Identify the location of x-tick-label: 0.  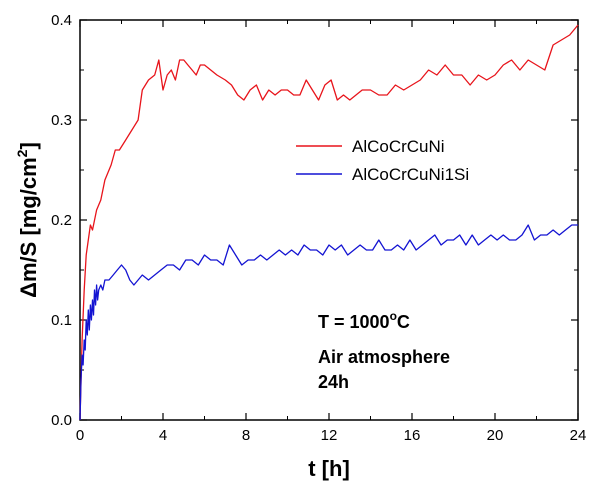
(80, 435).